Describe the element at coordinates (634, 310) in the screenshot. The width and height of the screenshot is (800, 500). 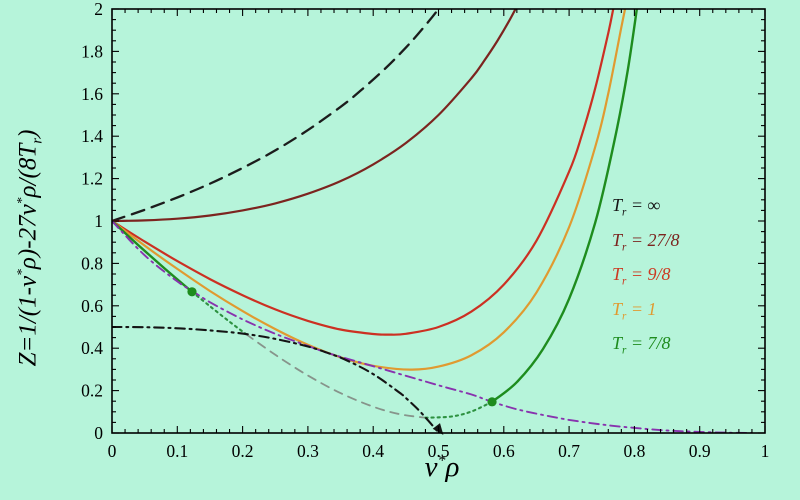
I see `legend-row-Tr-1: Tr = 1` at that location.